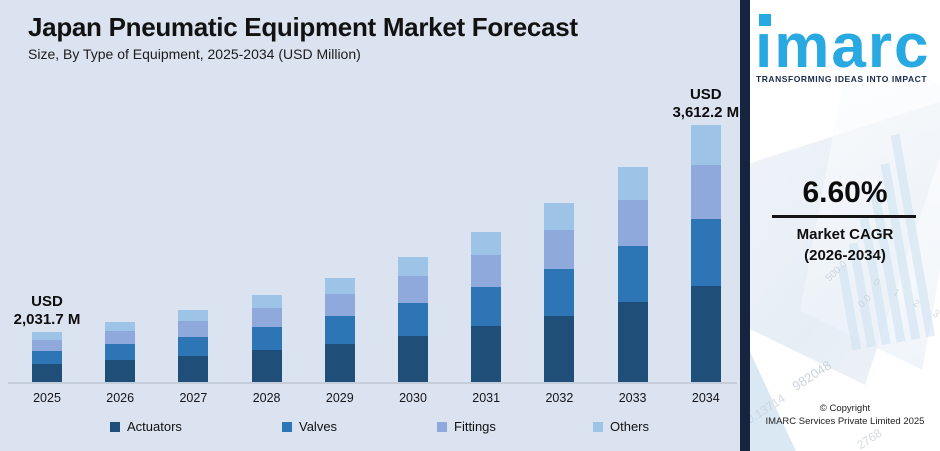  I want to click on legend-swatch-others, so click(598, 426).